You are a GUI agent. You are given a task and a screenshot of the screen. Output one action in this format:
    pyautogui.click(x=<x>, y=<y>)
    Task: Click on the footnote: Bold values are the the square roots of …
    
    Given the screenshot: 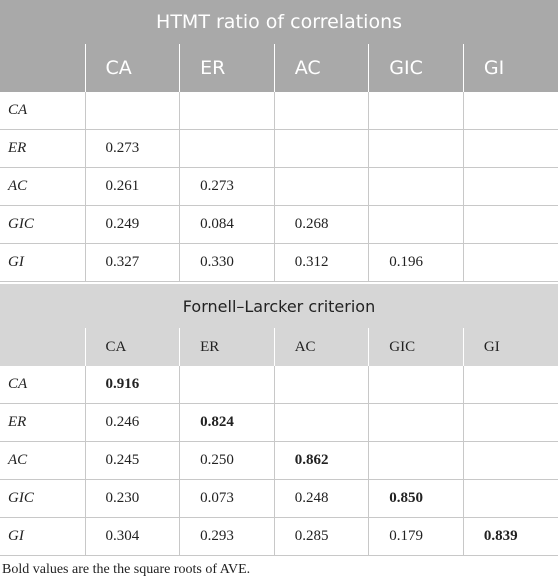 What is the action you would take?
    pyautogui.click(x=126, y=569)
    